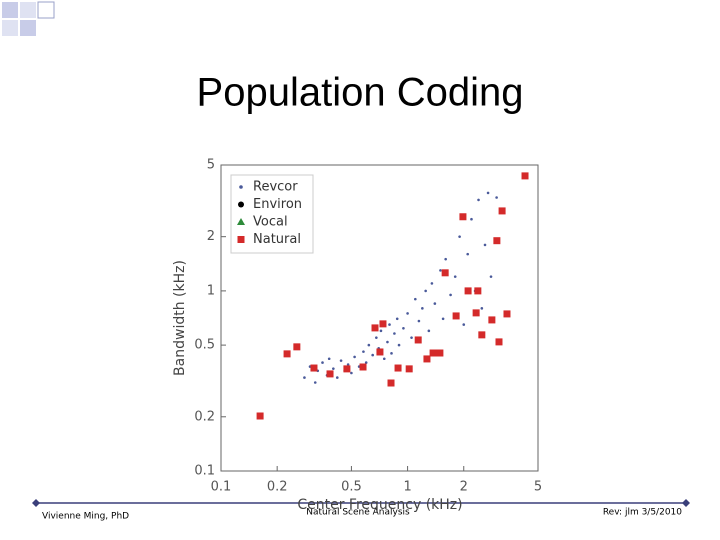 Image resolution: width=720 pixels, height=540 pixels. I want to click on footer-right: Rev: jlm 3/5/2010, so click(642, 513).